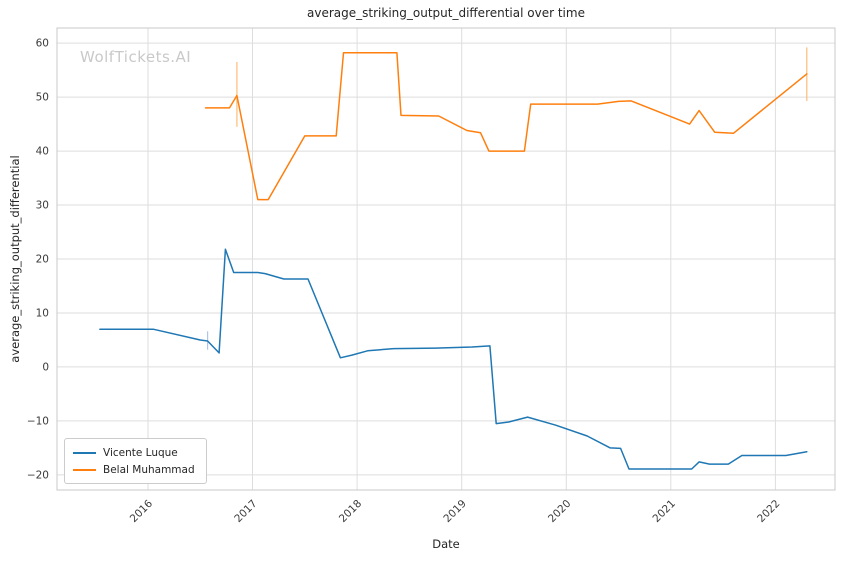 The height and width of the screenshot is (561, 850). Describe the element at coordinates (446, 544) in the screenshot. I see `x-axis-label: Date` at that location.